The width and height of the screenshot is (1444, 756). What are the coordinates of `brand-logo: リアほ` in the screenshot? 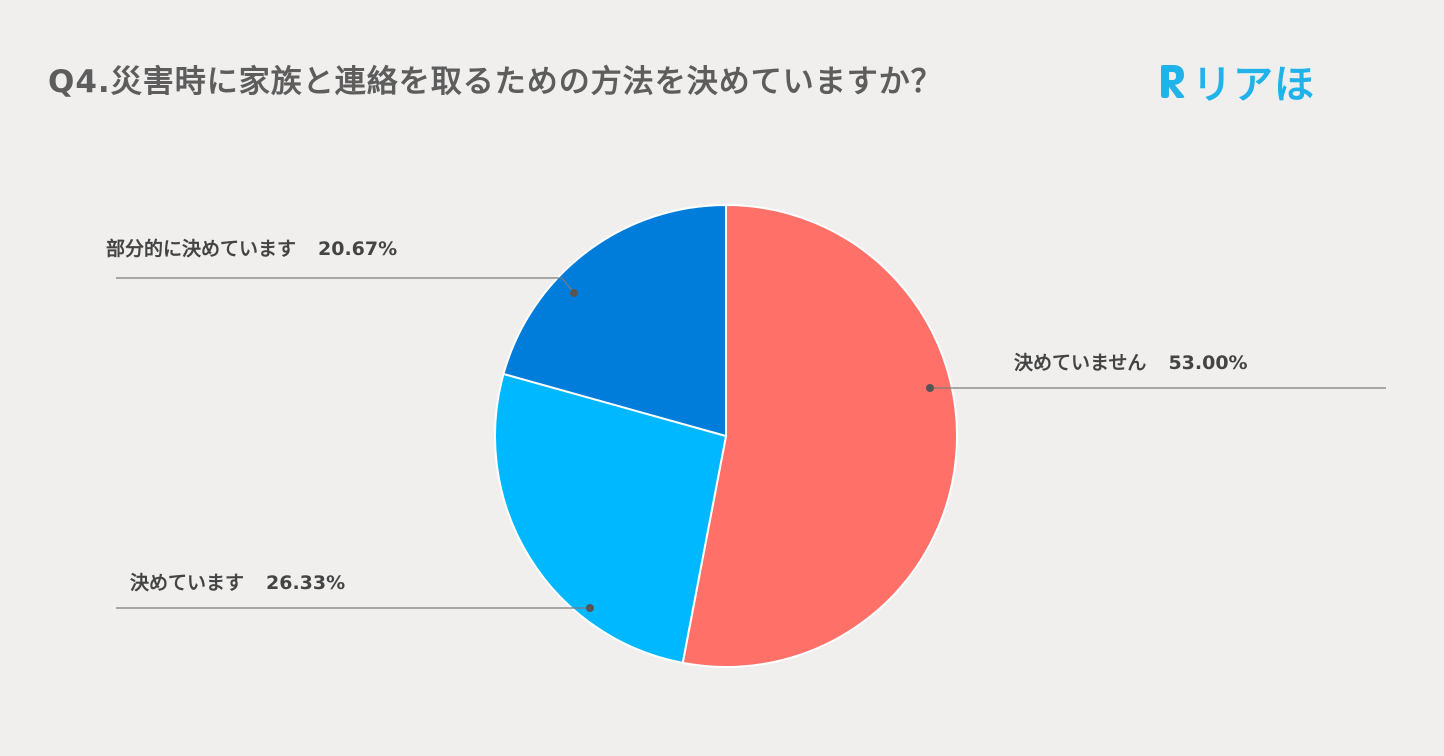 It's located at (1235, 81).